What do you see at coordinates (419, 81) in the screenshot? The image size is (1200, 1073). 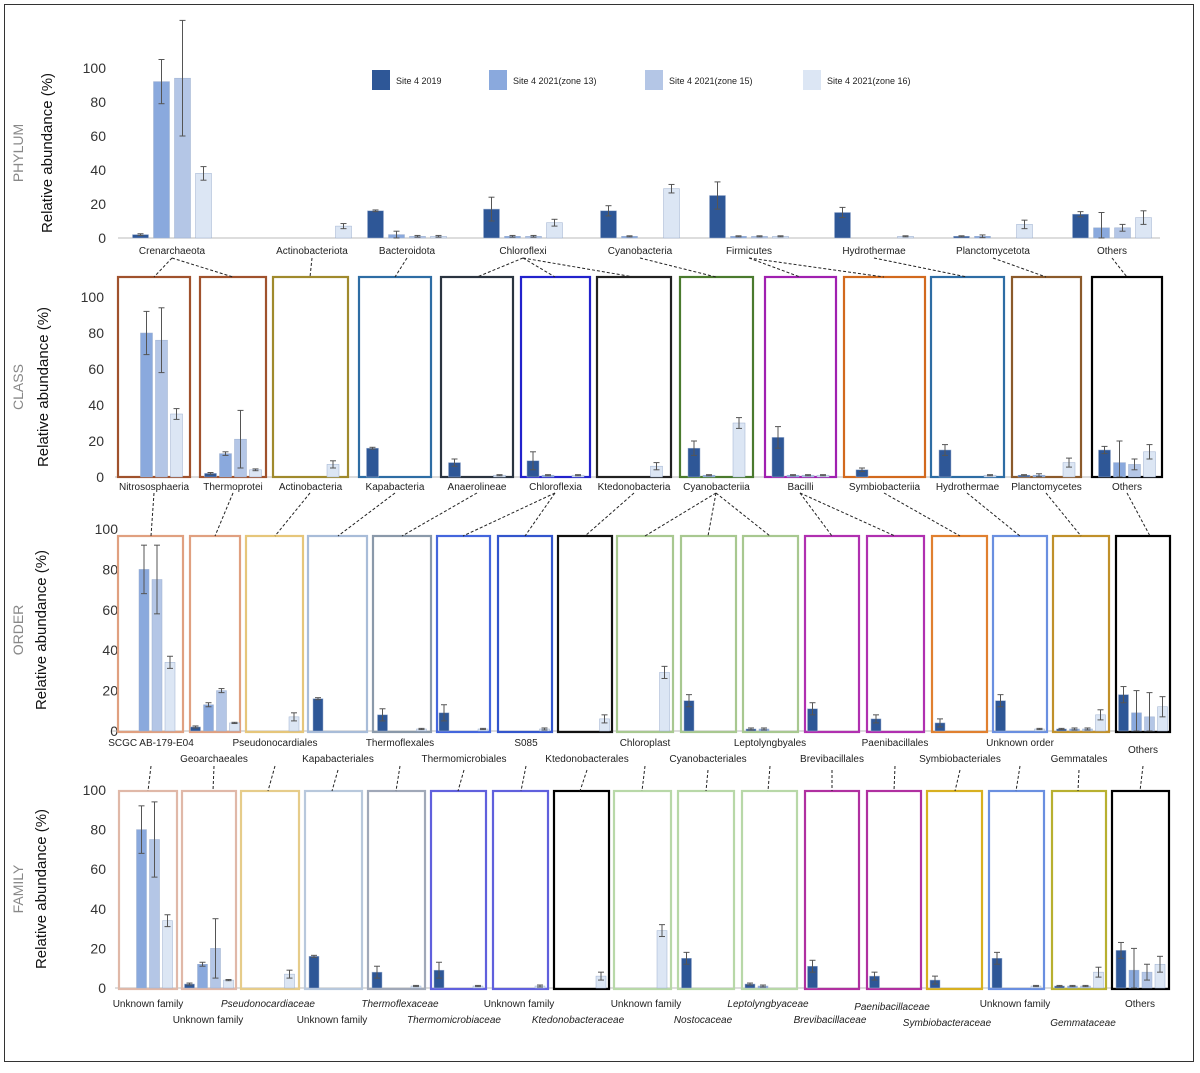 I see `legend-label: Site 4 2019` at bounding box center [419, 81].